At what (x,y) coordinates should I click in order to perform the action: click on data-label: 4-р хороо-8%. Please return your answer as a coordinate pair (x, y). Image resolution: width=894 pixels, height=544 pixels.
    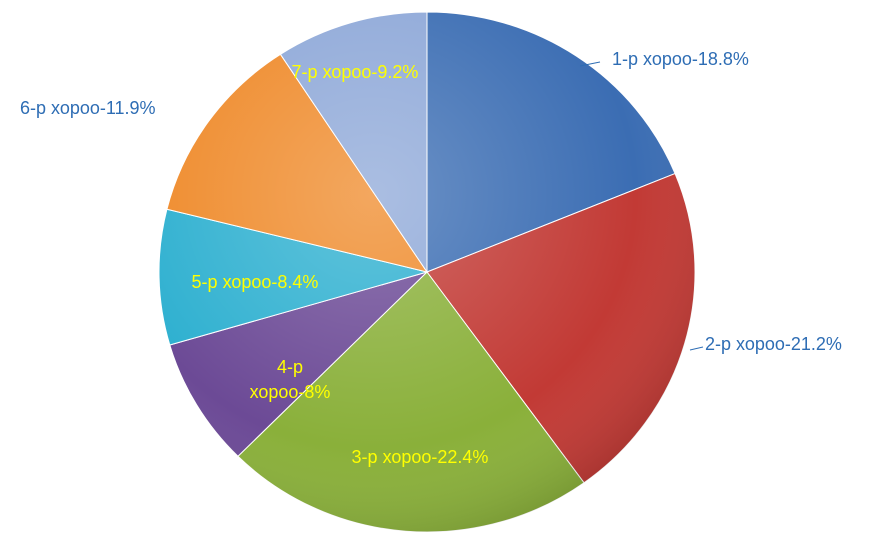
    Looking at the image, I should click on (290, 379).